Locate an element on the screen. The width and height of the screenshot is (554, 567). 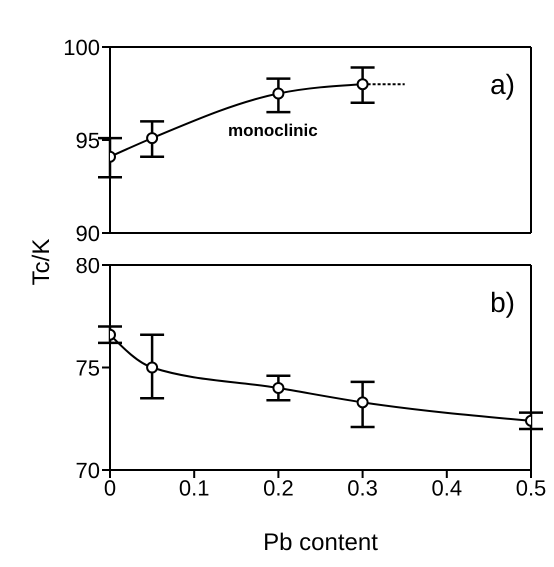
x-tick-label: 0.1 is located at coordinates (194, 488).